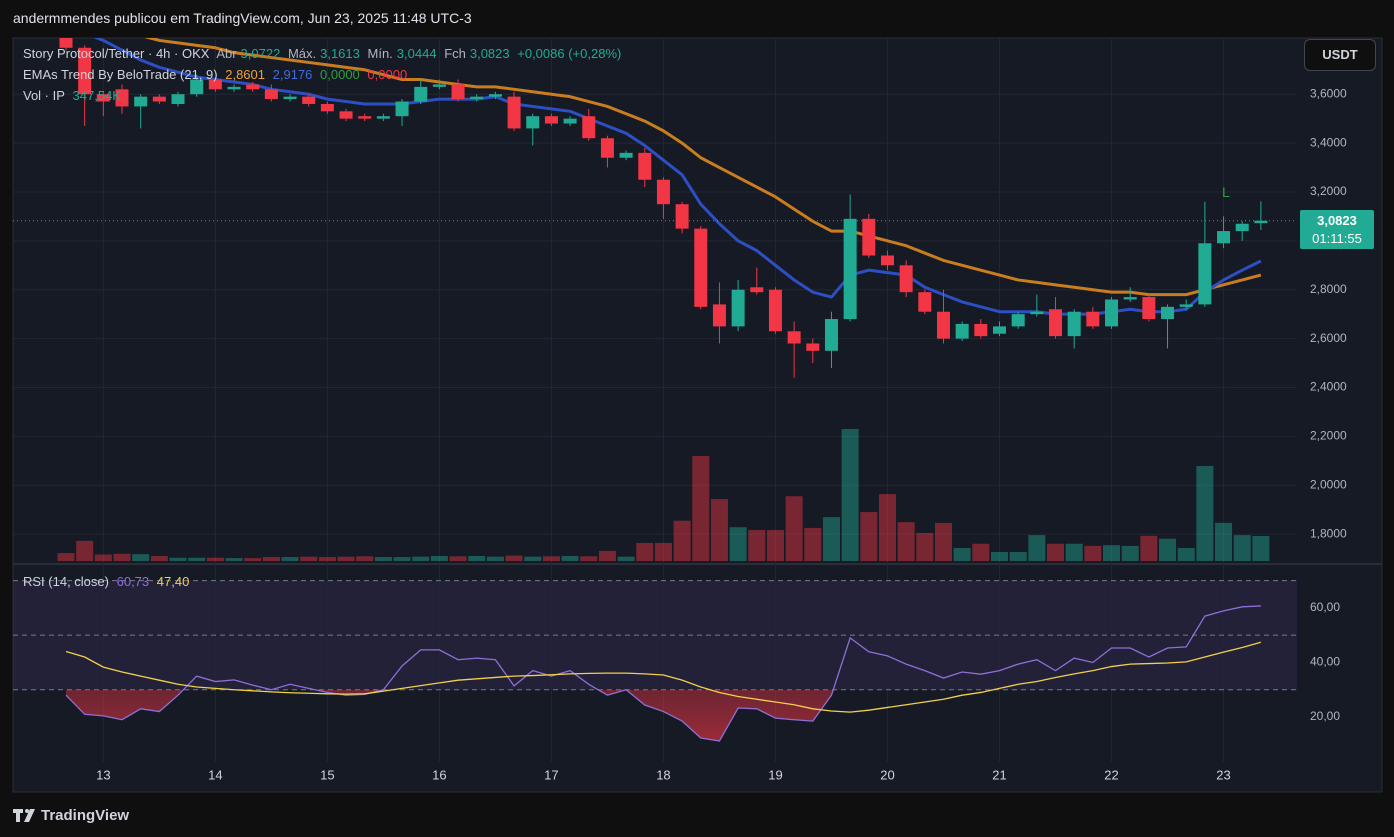 This screenshot has width=1394, height=837. What do you see at coordinates (439, 774) in the screenshot?
I see `x-tick-label: 16` at bounding box center [439, 774].